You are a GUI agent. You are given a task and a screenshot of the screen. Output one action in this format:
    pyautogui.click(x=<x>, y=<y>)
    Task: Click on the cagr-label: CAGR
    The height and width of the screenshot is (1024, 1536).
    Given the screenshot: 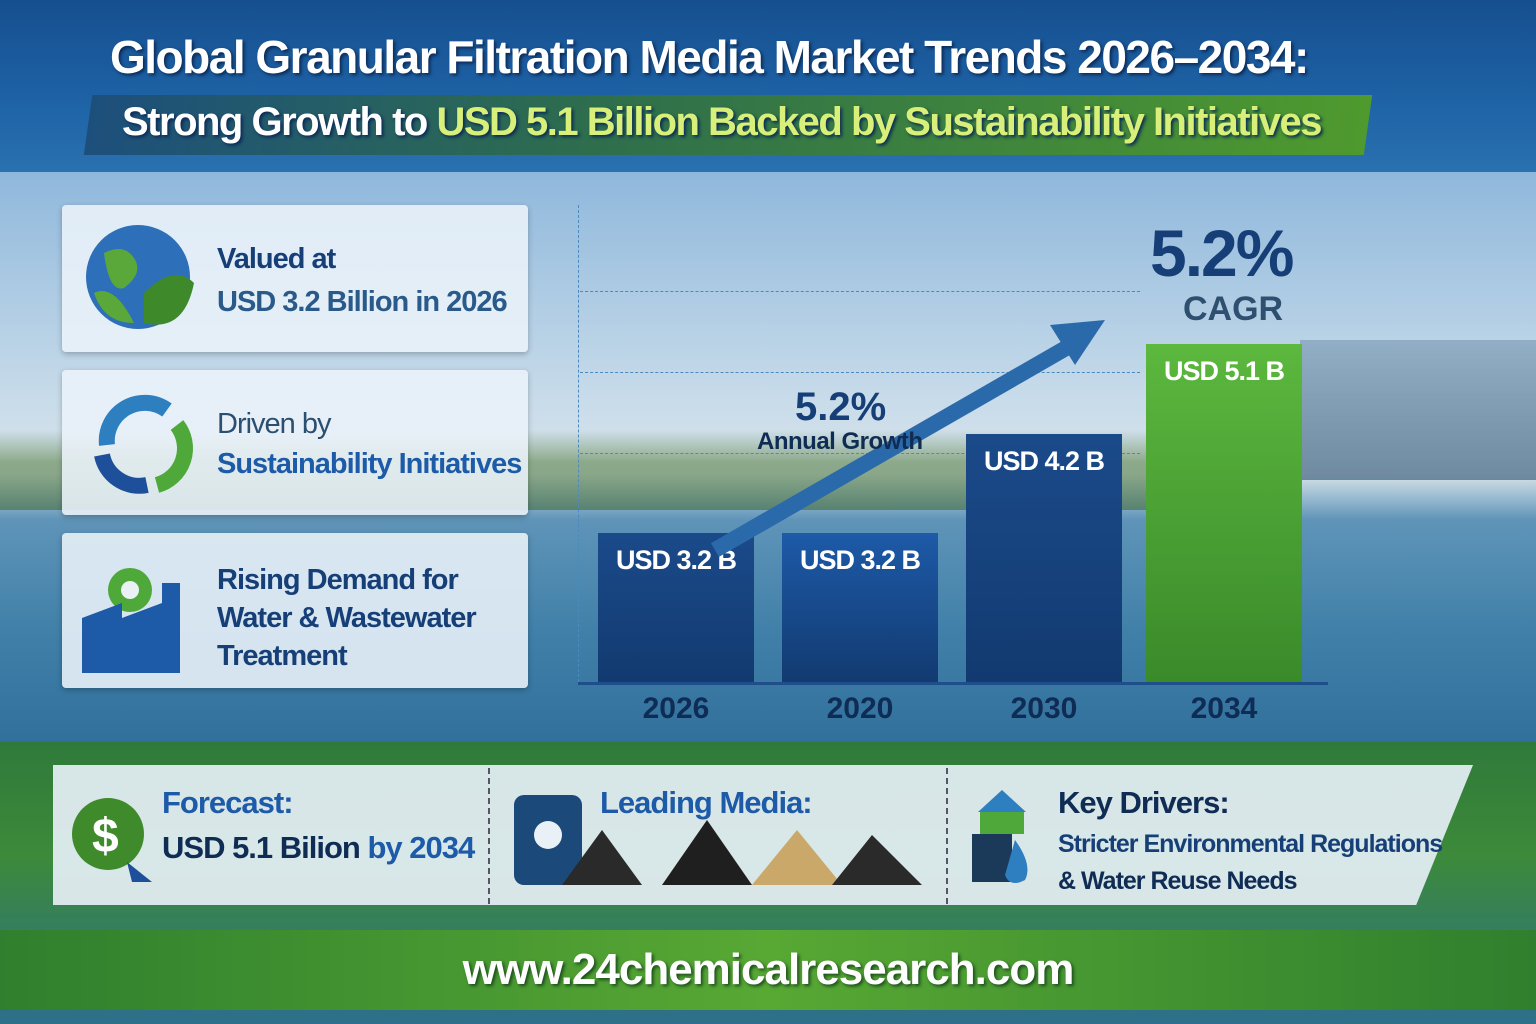 What is the action you would take?
    pyautogui.click(x=1233, y=309)
    